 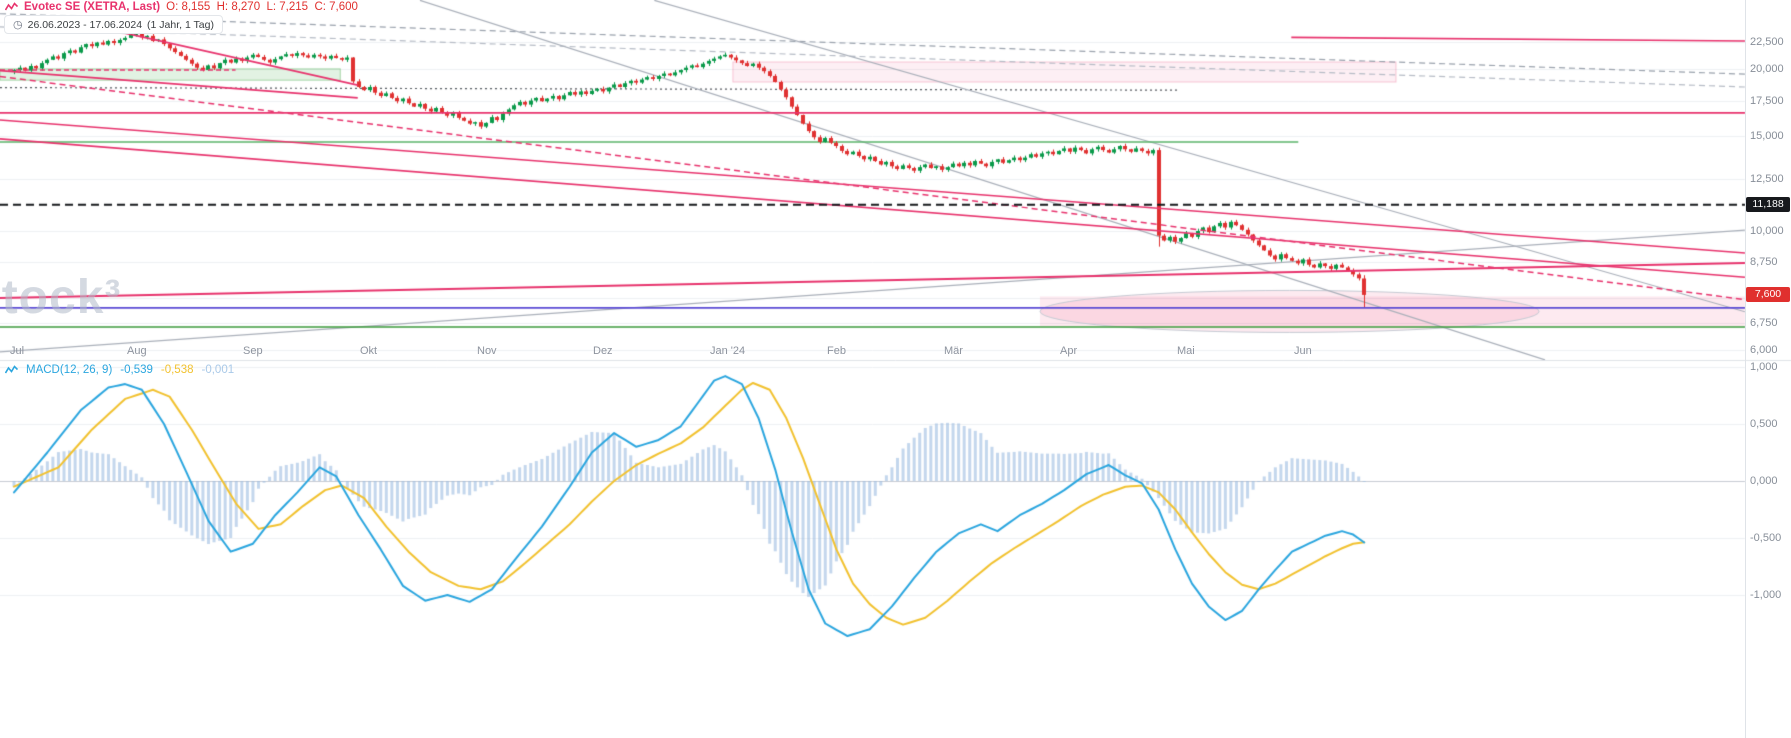 I want to click on symbol-title: Evotec SE (XETRA, Last), so click(x=92, y=7).